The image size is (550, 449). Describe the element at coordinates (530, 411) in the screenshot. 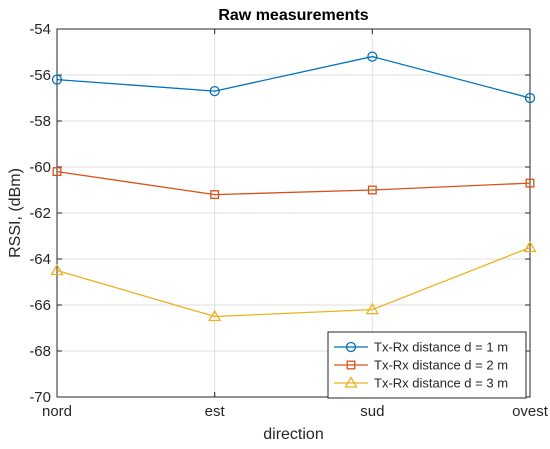

I see `x-tick-label: ovest` at that location.